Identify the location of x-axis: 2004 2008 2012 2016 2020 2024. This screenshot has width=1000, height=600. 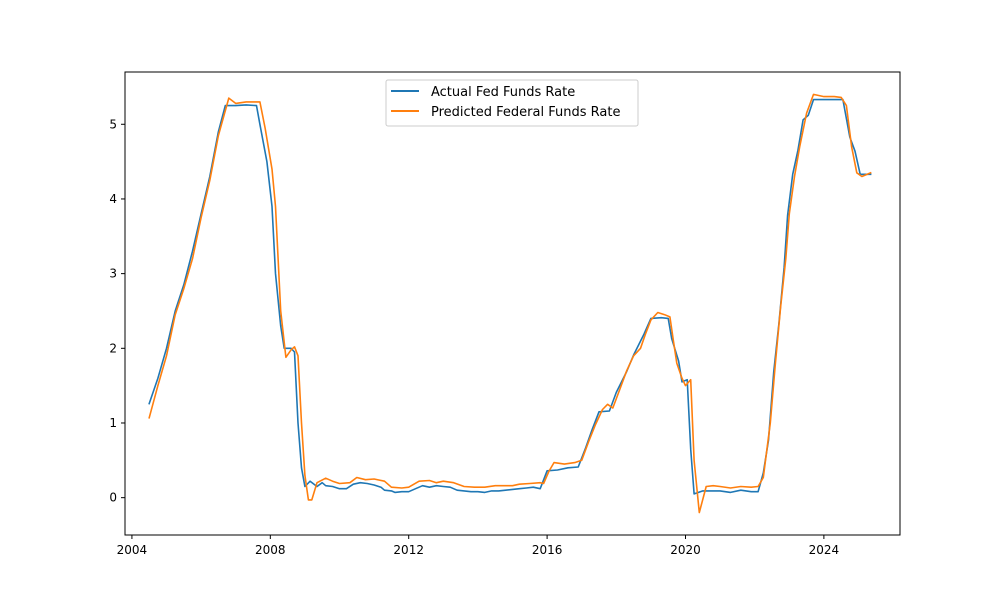
(478, 546).